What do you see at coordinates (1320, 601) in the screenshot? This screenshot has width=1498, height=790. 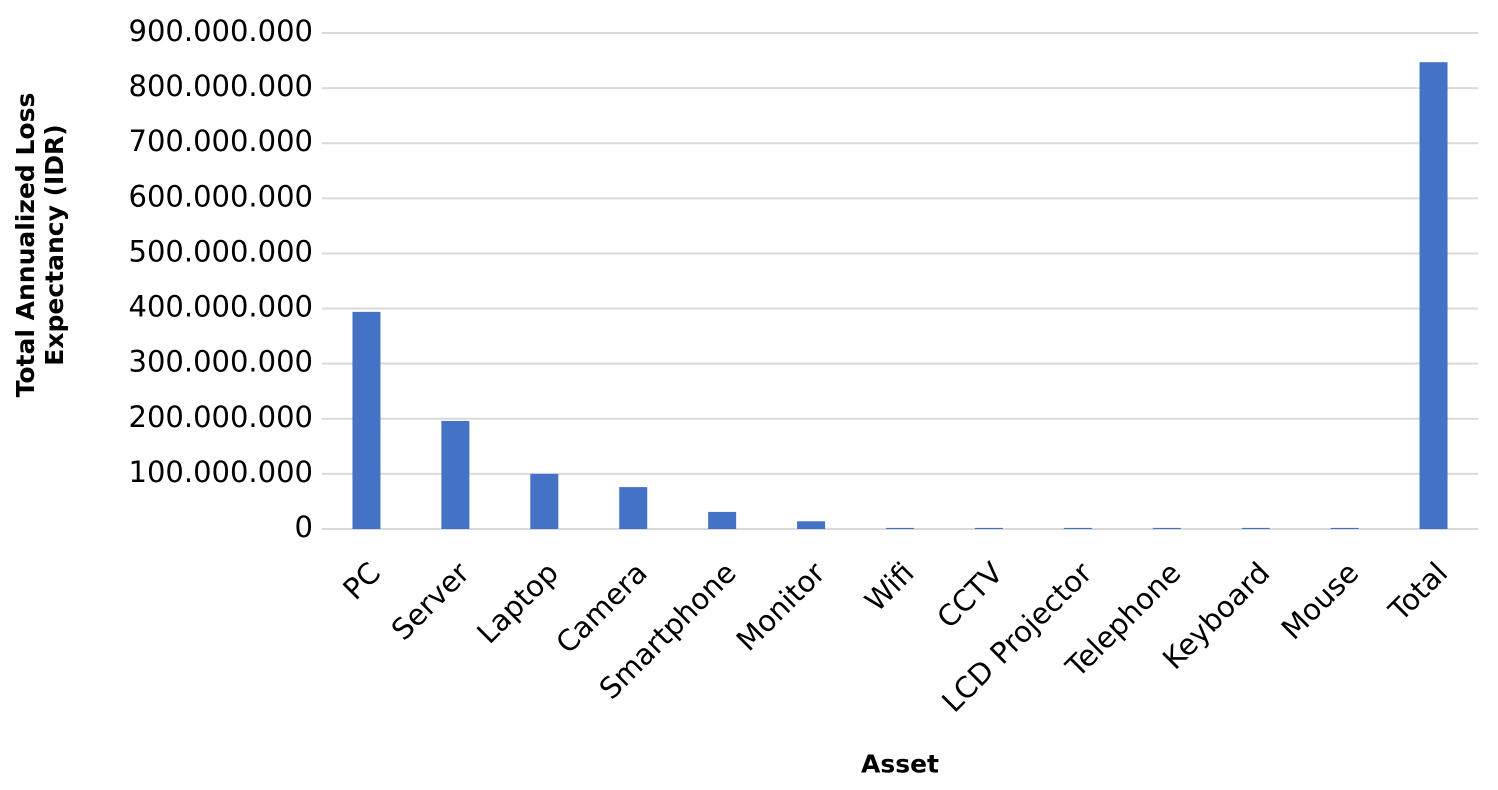 I see `x-tick-label: Mouse` at bounding box center [1320, 601].